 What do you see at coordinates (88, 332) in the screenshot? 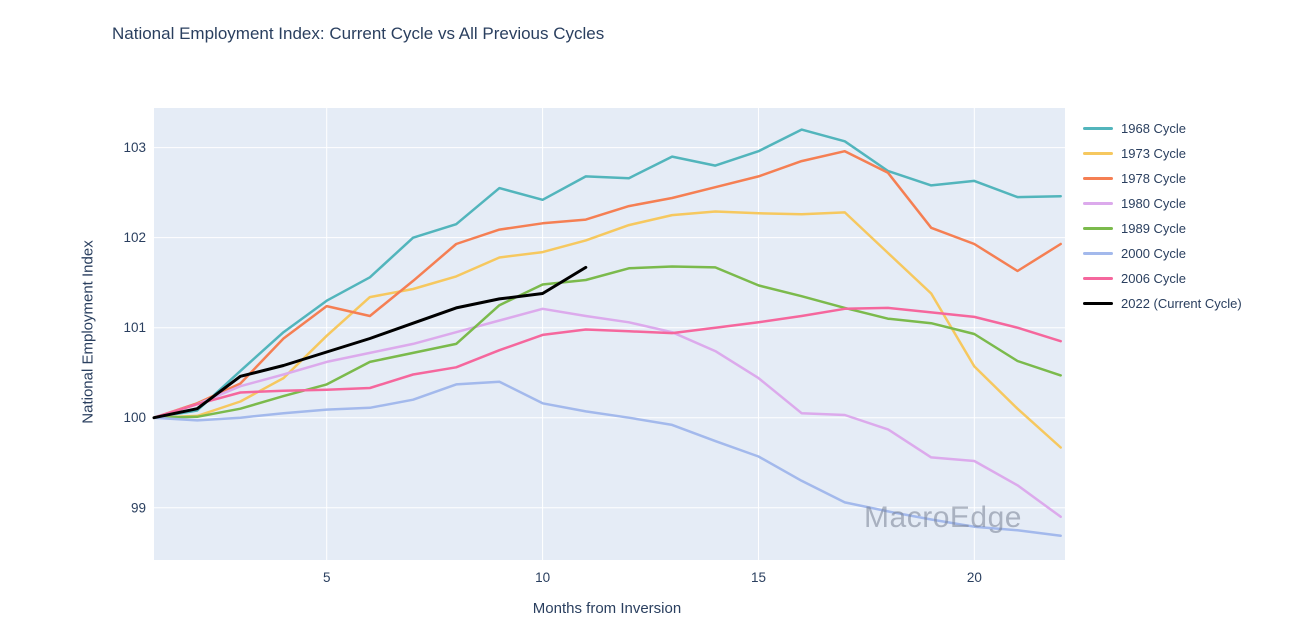
I see `y-axis-title: National Employment Index` at bounding box center [88, 332].